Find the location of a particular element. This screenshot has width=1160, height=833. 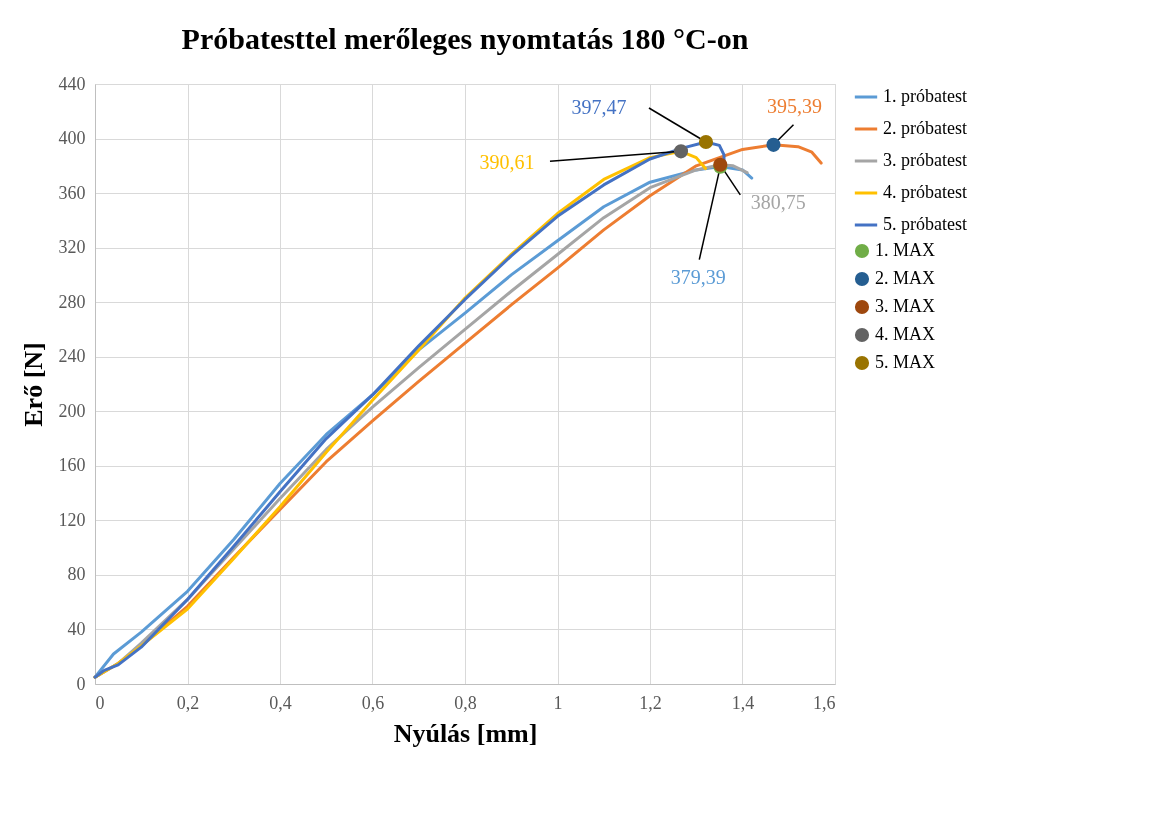

y-tick-label: 0 is located at coordinates (81, 683).